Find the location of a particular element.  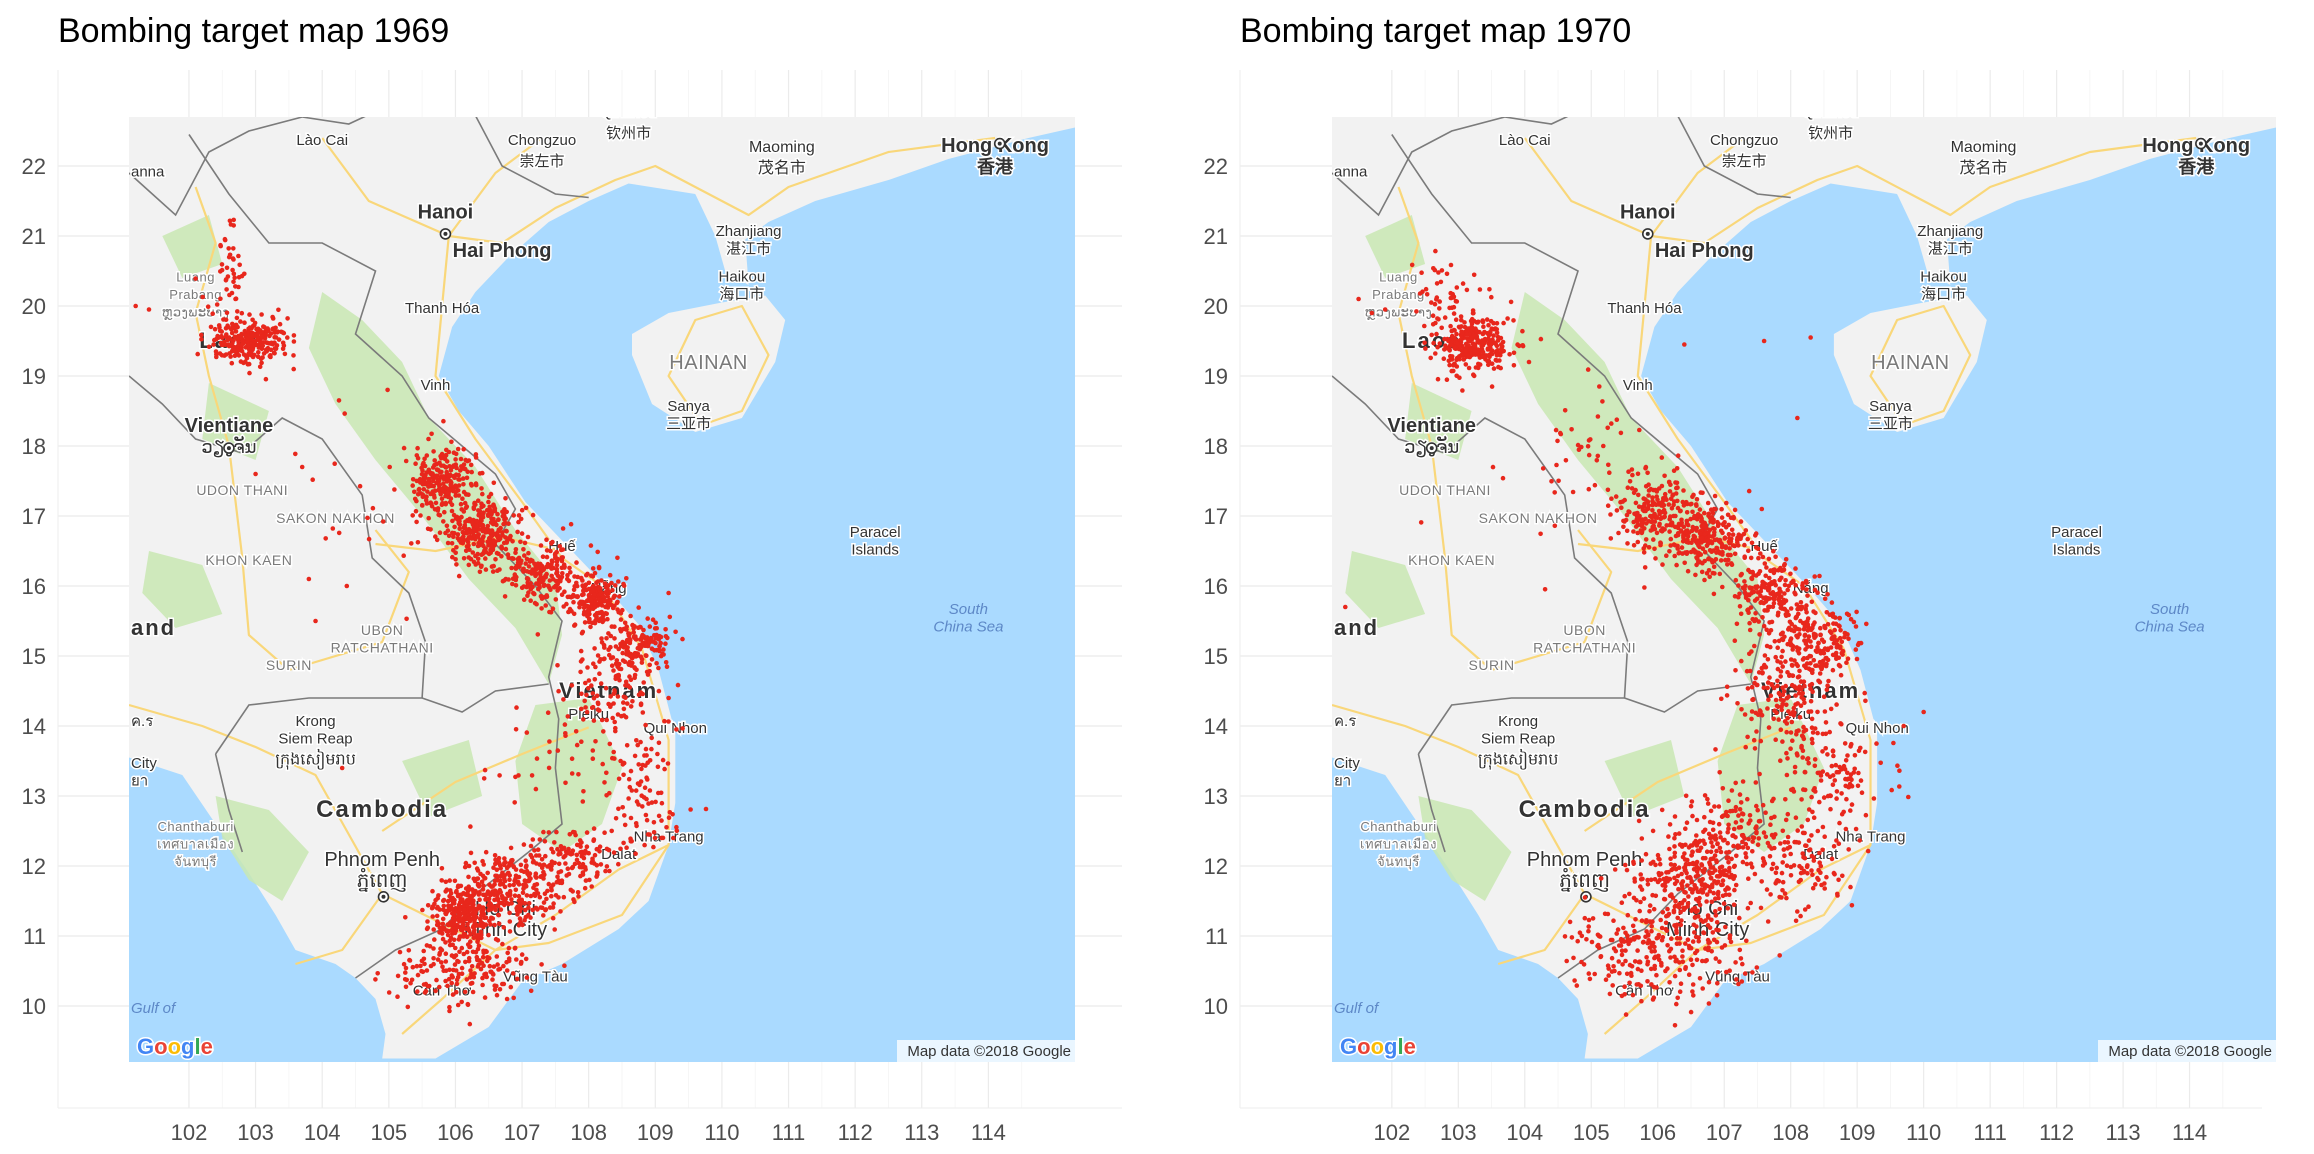

place-label: Cần Thơ is located at coordinates (1644, 991).